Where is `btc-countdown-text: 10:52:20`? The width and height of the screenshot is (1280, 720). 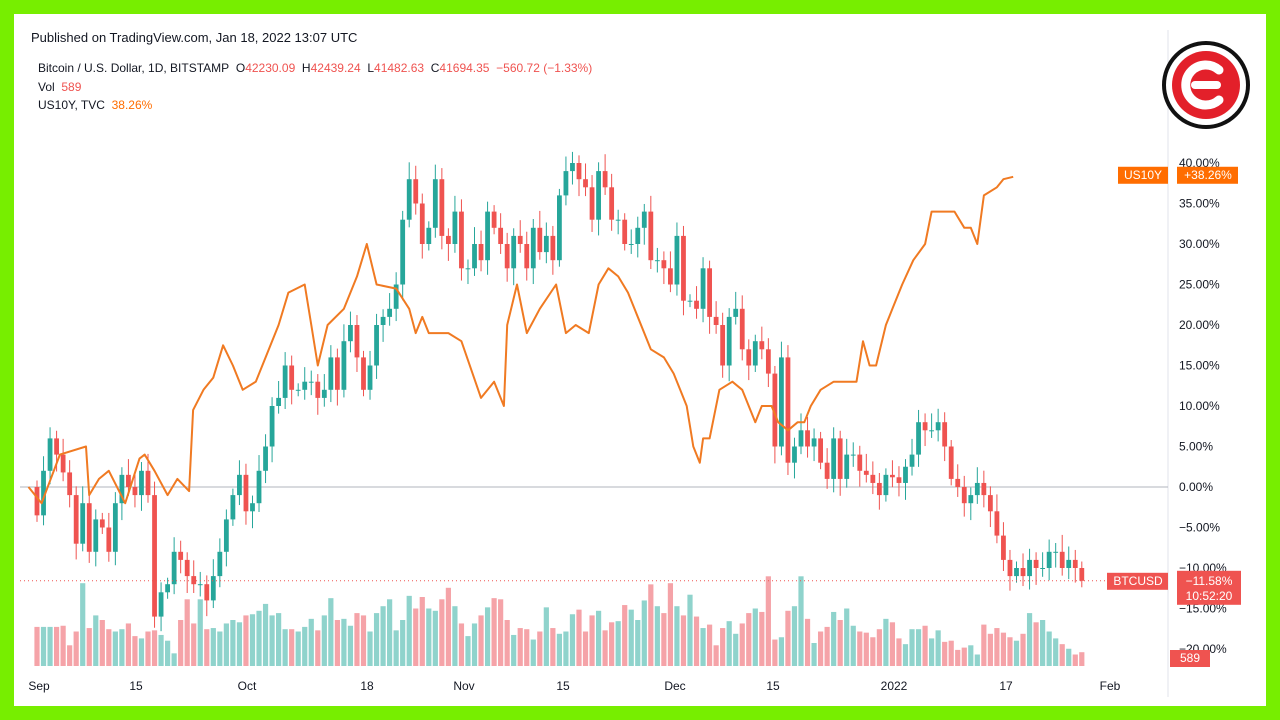
btc-countdown-text: 10:52:20 is located at coordinates (1209, 596).